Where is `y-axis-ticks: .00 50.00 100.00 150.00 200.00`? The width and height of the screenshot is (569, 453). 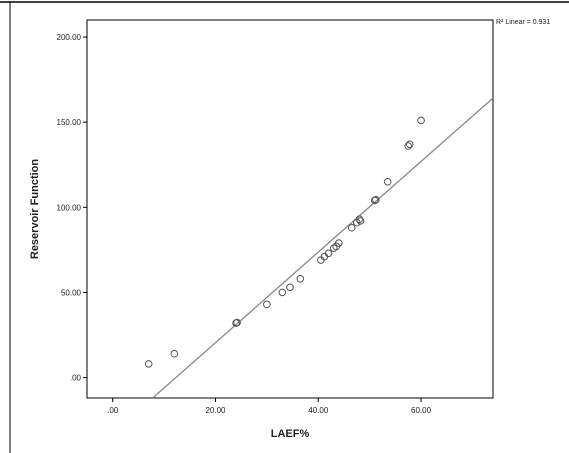
y-axis-ticks: .00 50.00 100.00 150.00 200.00 is located at coordinates (72, 208).